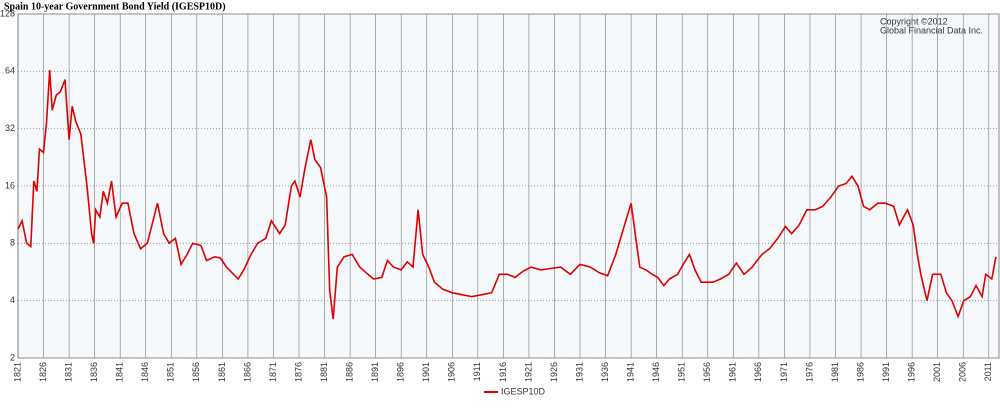 Image resolution: width=1000 pixels, height=408 pixels. I want to click on x-tick-label: 1876, so click(298, 372).